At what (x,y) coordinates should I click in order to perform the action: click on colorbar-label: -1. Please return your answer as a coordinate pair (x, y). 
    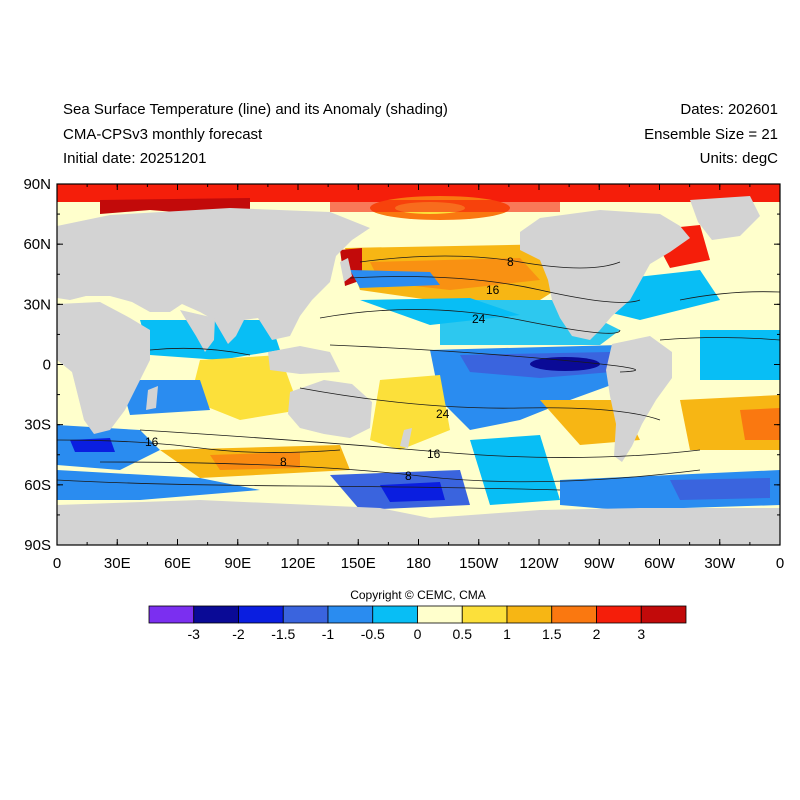
    Looking at the image, I should click on (328, 634).